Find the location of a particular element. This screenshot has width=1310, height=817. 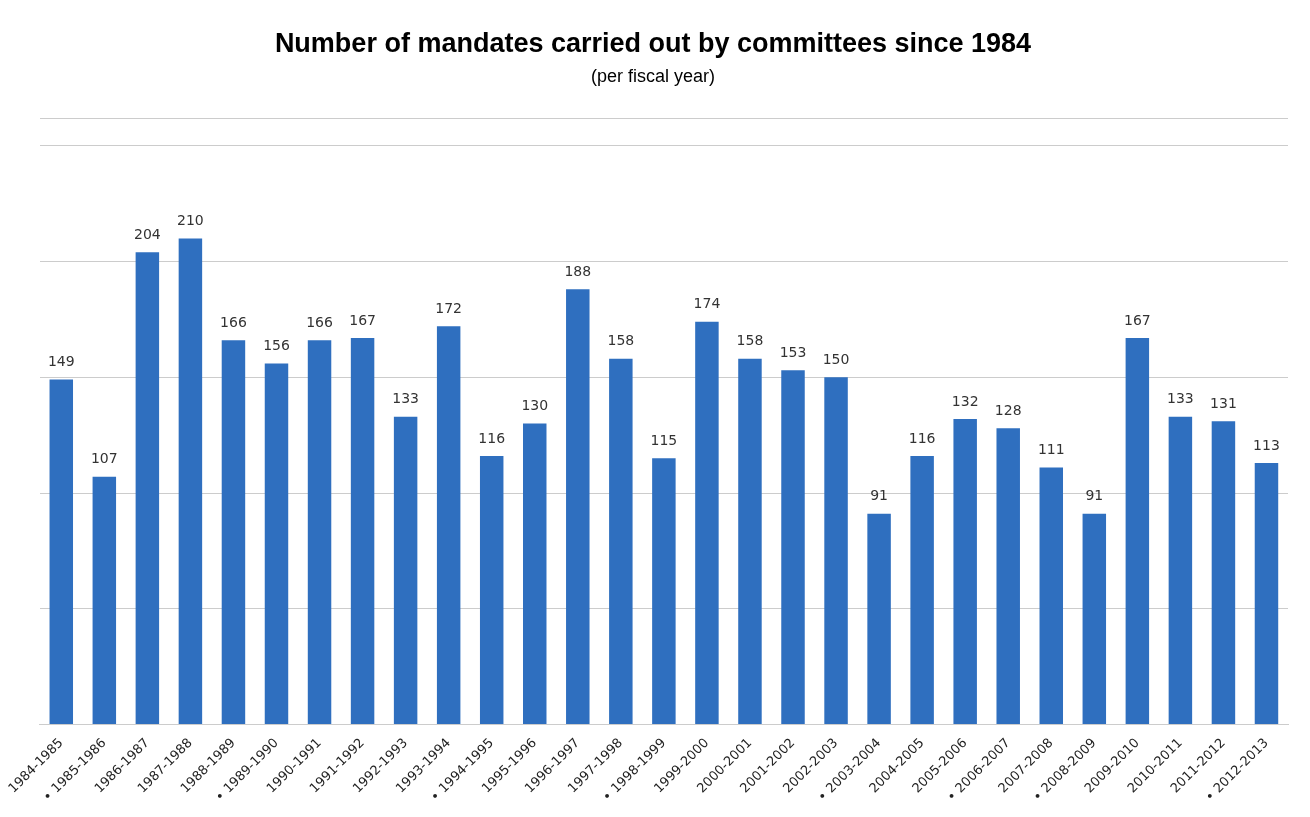

data-label: 113 is located at coordinates (1266, 444).